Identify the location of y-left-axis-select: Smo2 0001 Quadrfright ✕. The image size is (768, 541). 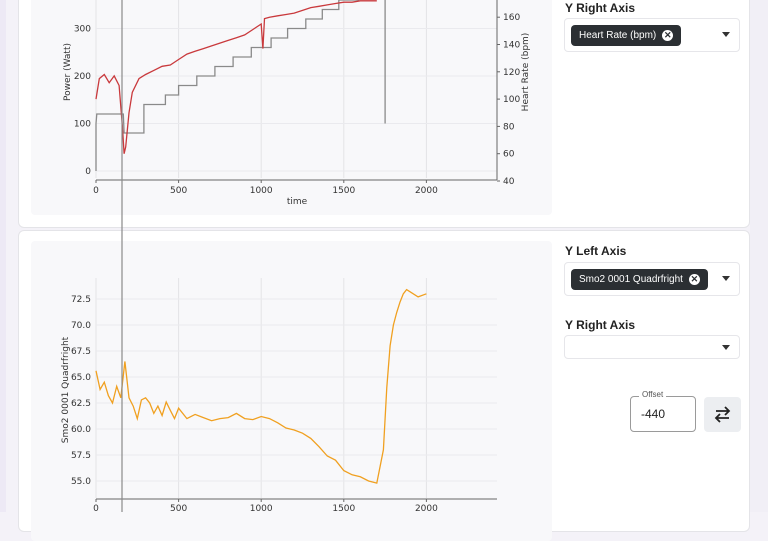
(652, 279).